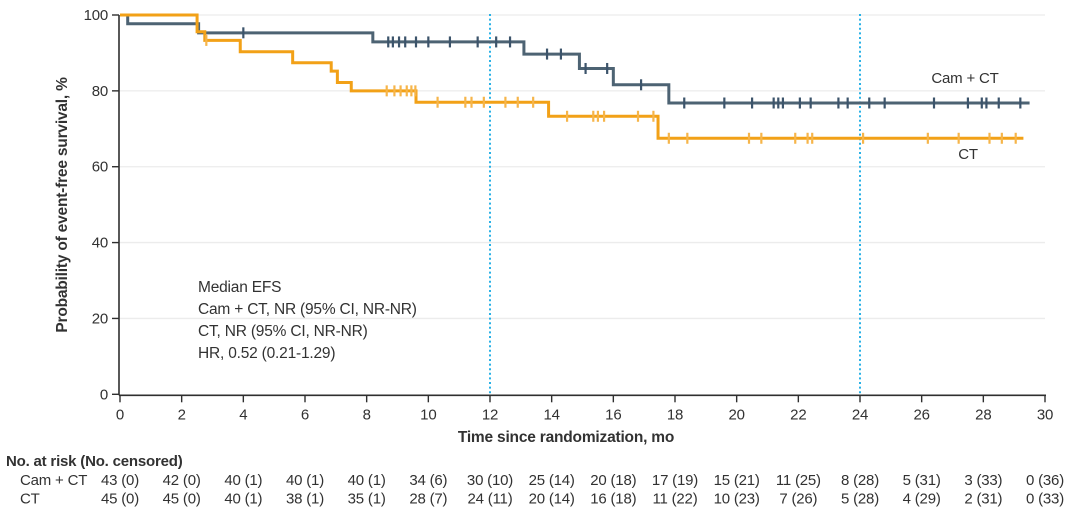  What do you see at coordinates (983, 414) in the screenshot?
I see `x-tick-label-28: 28` at bounding box center [983, 414].